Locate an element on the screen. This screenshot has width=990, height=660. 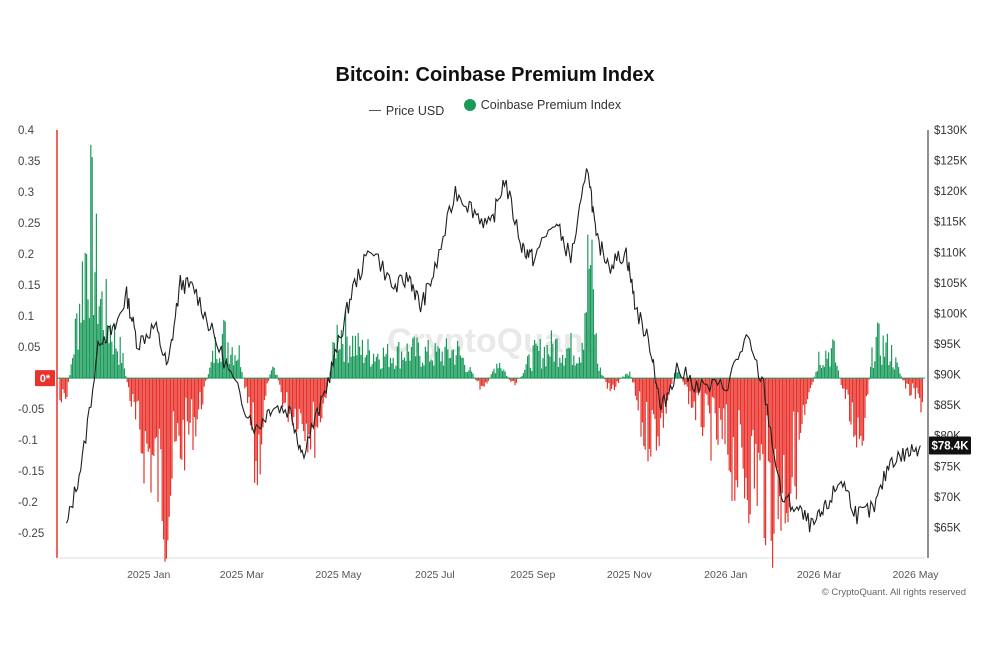
right-tick-label: $95K is located at coordinates (947, 345).